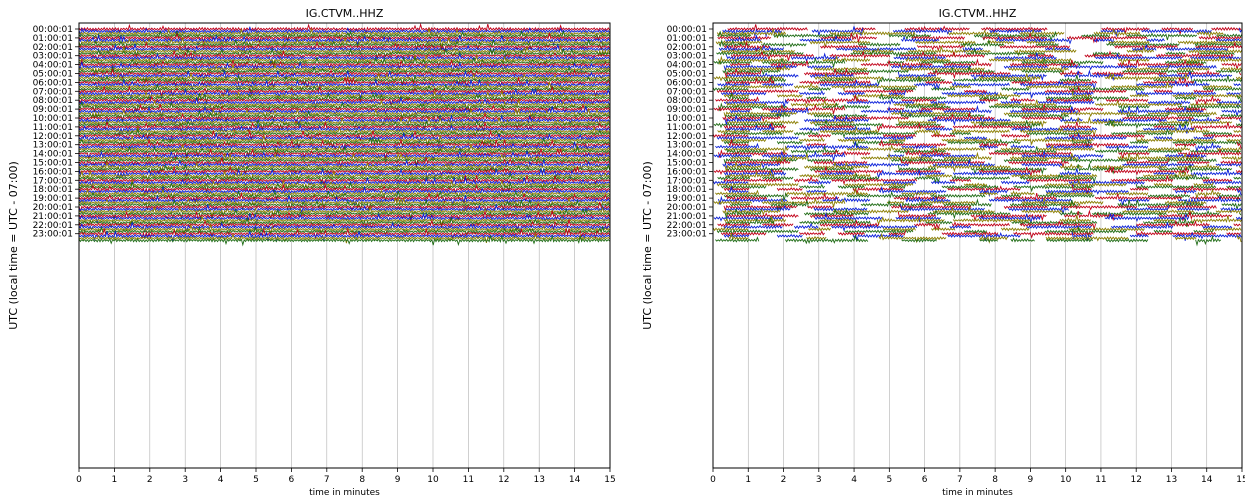 The width and height of the screenshot is (1245, 502). I want to click on y-tick-label: 03:00:01, so click(53, 57).